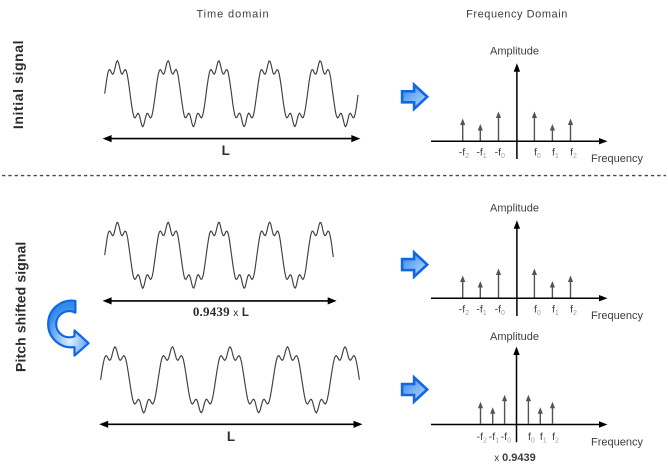 This screenshot has height=471, width=668. I want to click on svg-text: Pitch shifted signal, so click(21, 307).